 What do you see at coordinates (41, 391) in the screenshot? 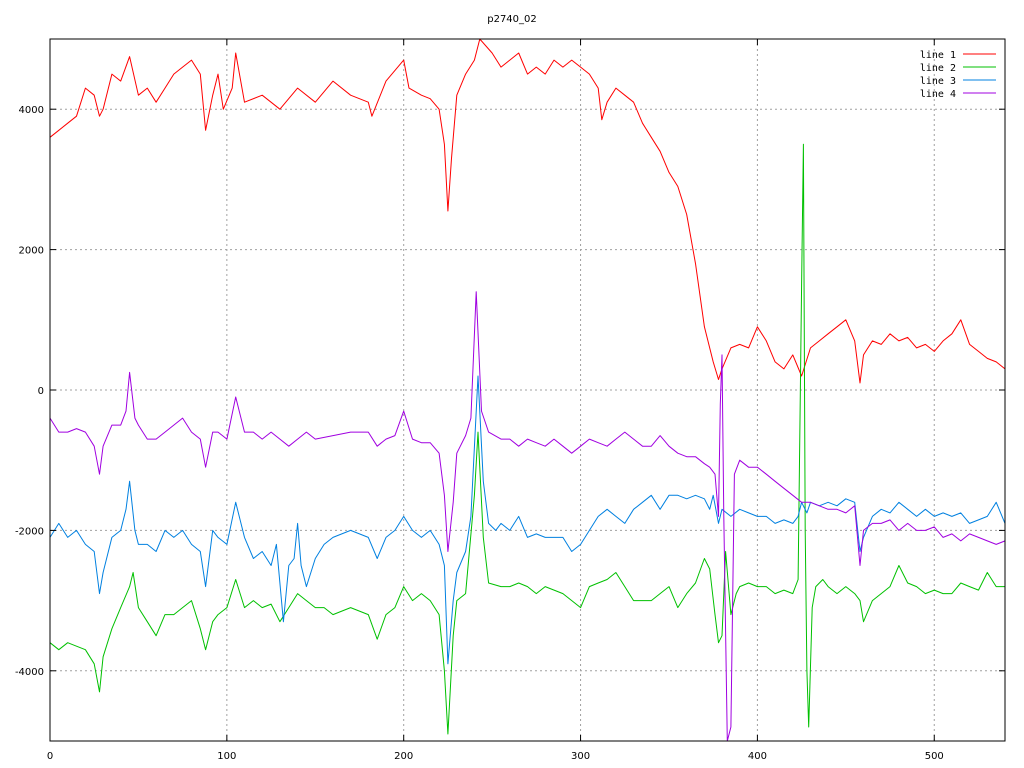
I see `y-tick-label: 0` at bounding box center [41, 391].